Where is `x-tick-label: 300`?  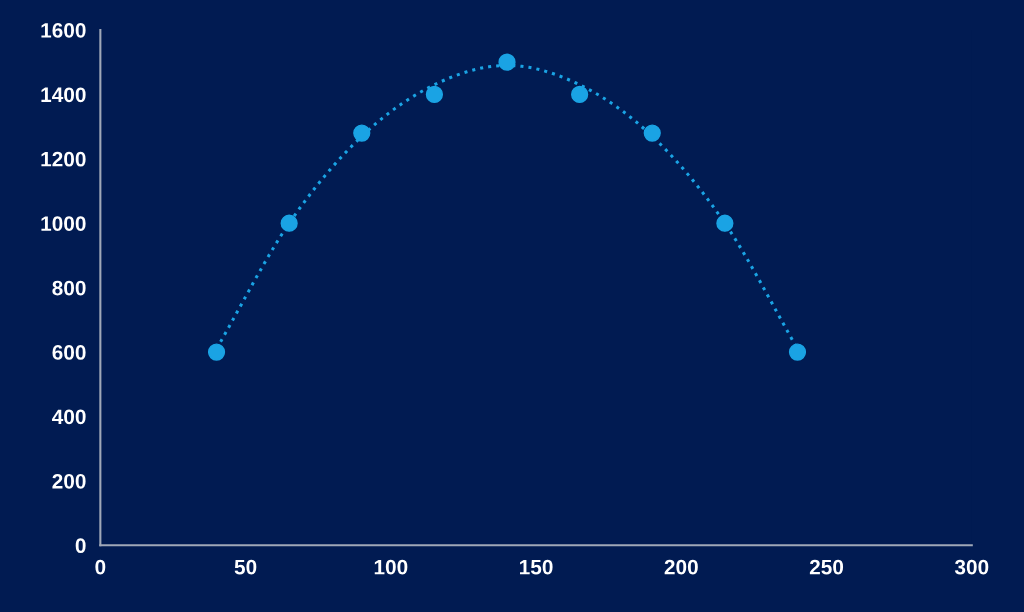 x-tick-label: 300 is located at coordinates (971, 567).